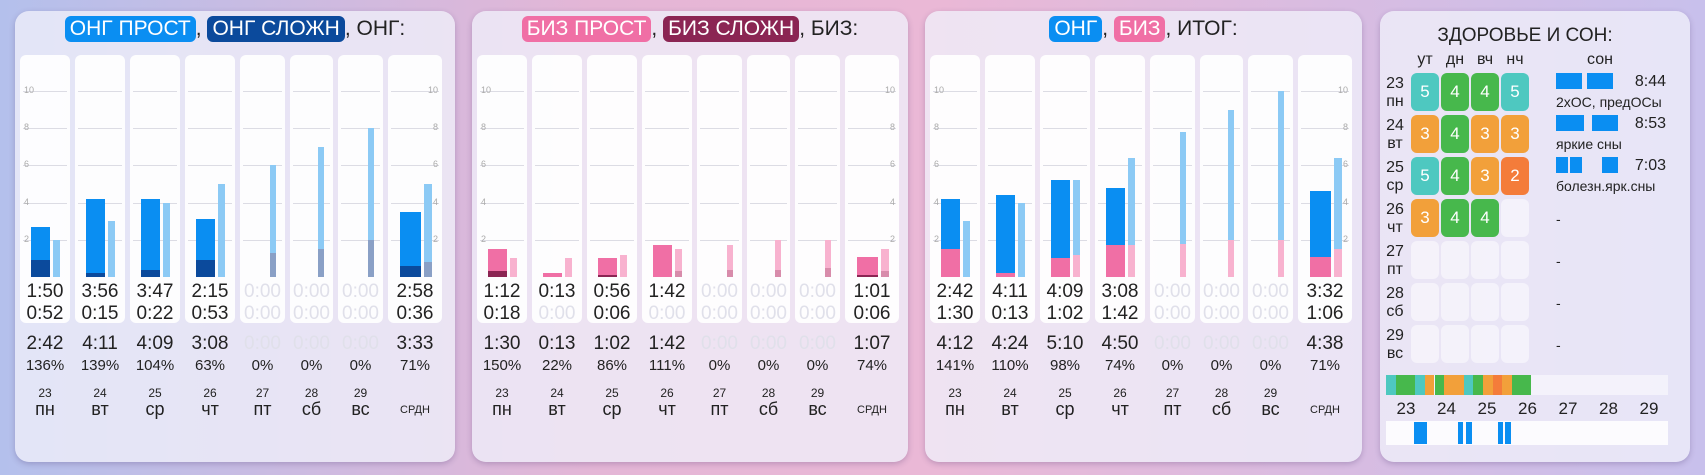 The height and width of the screenshot is (475, 1705). What do you see at coordinates (155, 291) in the screenshot?
I see `time-simple: 3:47` at bounding box center [155, 291].